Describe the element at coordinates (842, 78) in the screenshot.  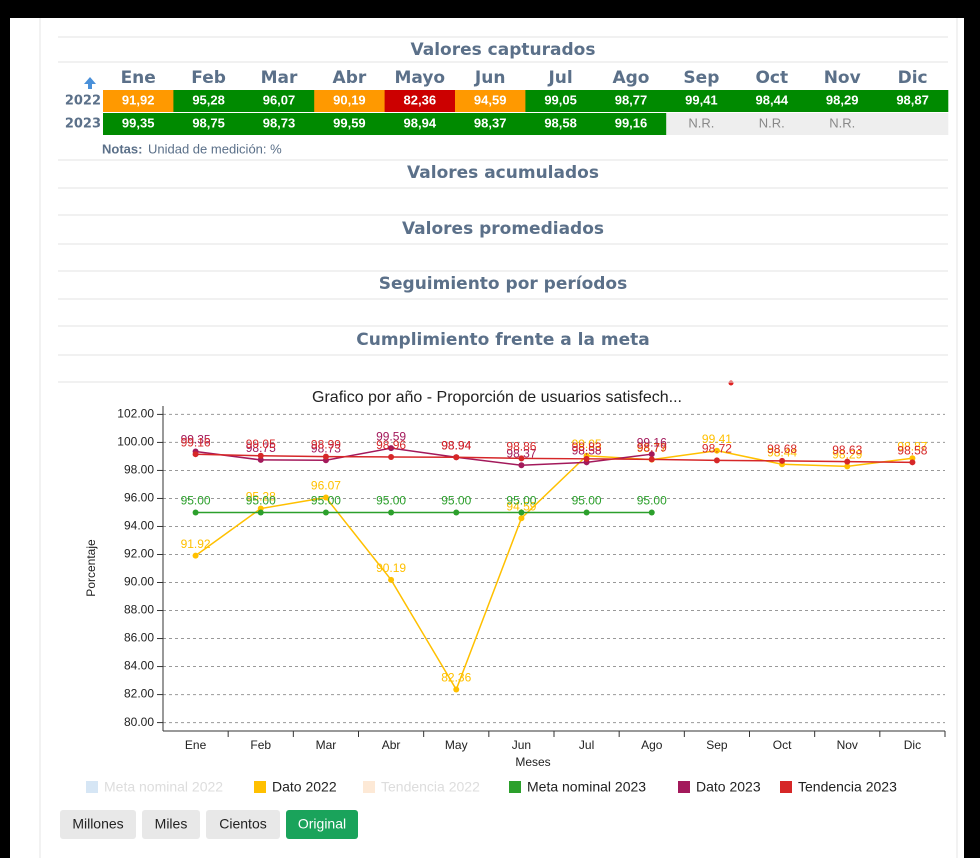
I see `column-header: Nov` at that location.